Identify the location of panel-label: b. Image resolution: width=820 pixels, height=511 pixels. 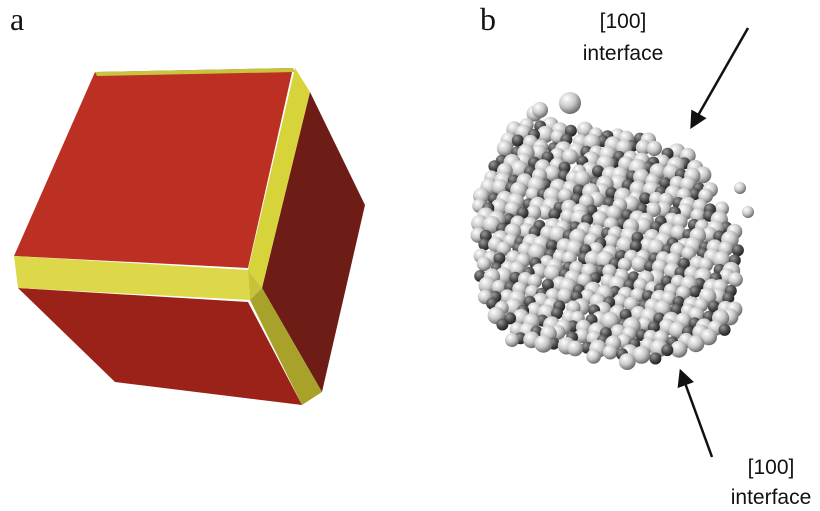
(488, 19).